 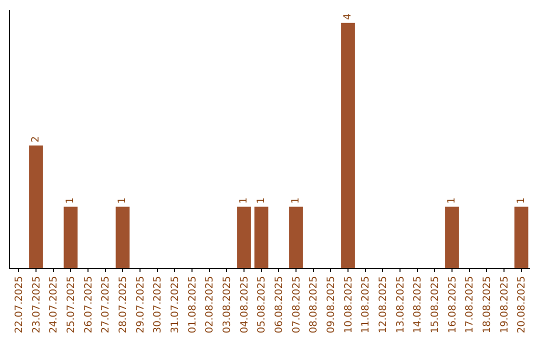 I want to click on x-tick-label: 02.08.2025, so click(x=210, y=305).